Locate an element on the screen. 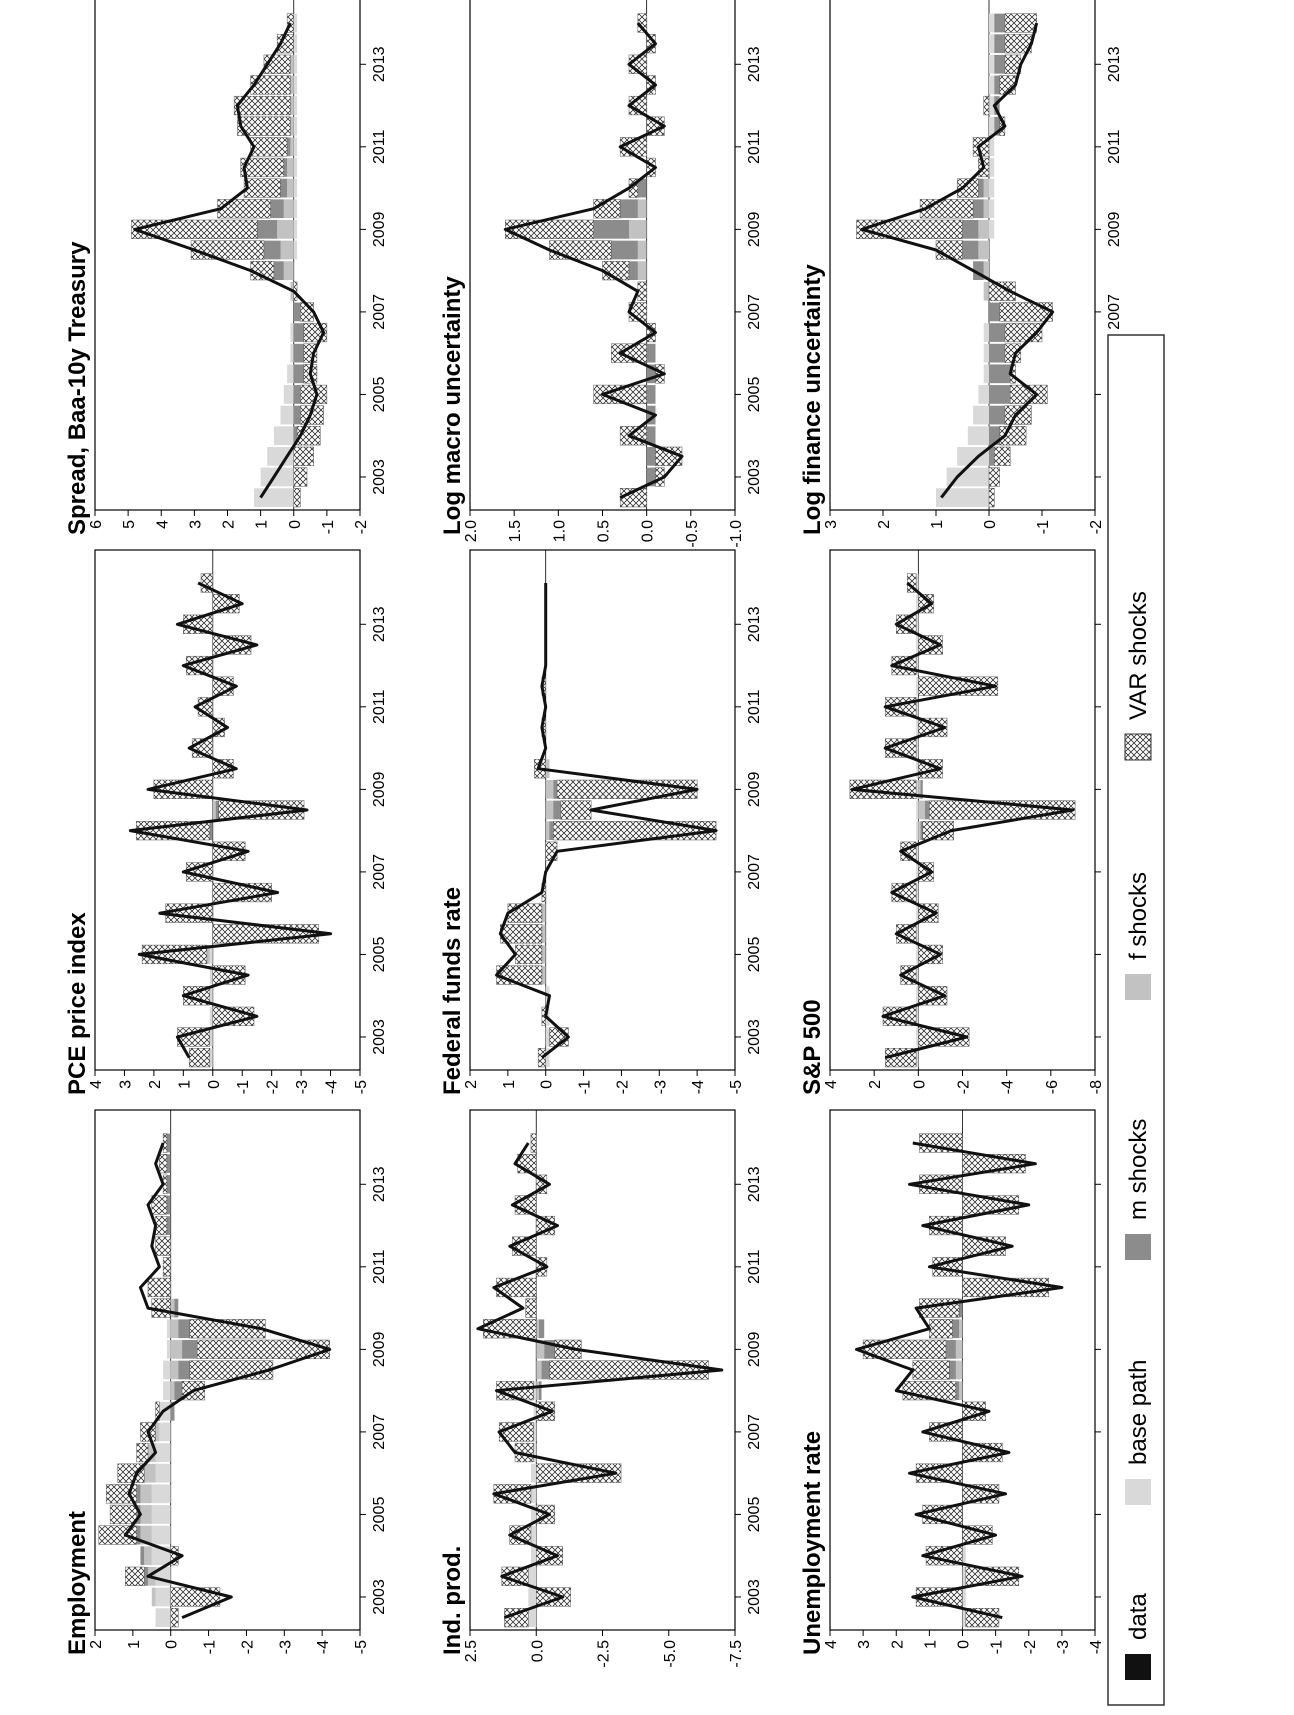  y-tick-label: -6 is located at coordinates (1052, 1087).